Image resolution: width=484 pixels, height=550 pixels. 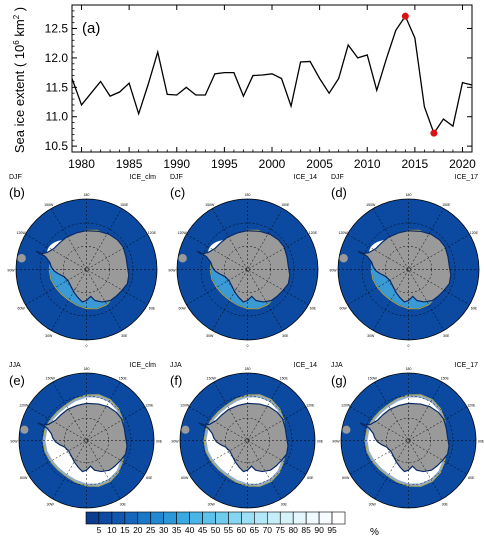 I want to click on longitude-label: 0, so click(x=248, y=346).